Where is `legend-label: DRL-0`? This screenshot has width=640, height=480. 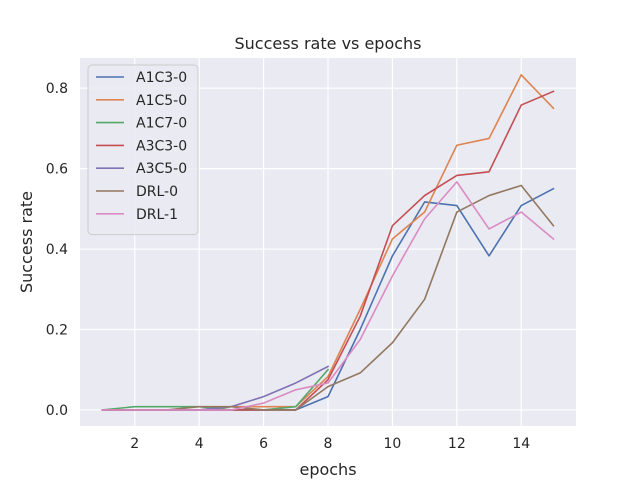 legend-label: DRL-0 is located at coordinates (157, 192).